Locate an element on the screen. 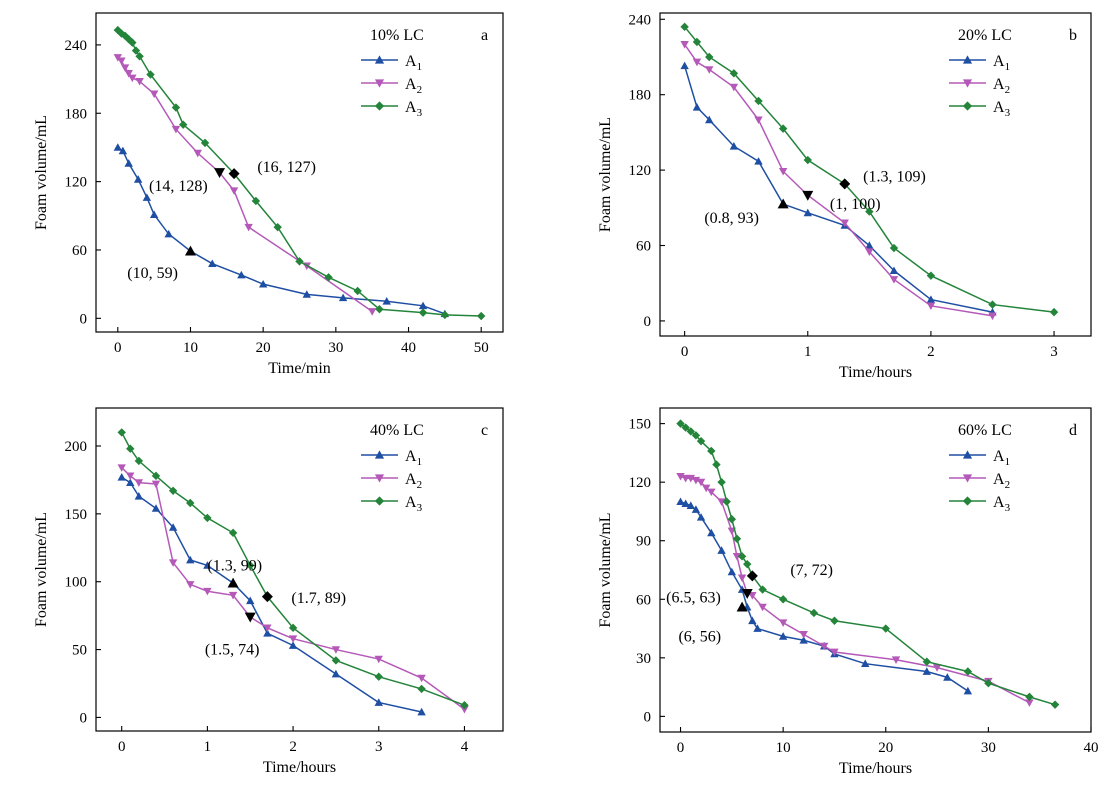 This screenshot has height=796, width=1107. x-tick-label: 30 is located at coordinates (988, 748).